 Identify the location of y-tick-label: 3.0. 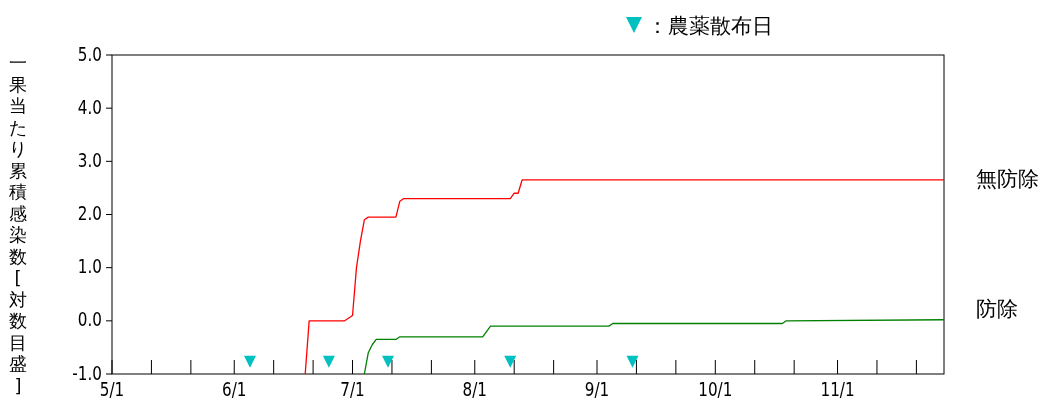
(89, 160).